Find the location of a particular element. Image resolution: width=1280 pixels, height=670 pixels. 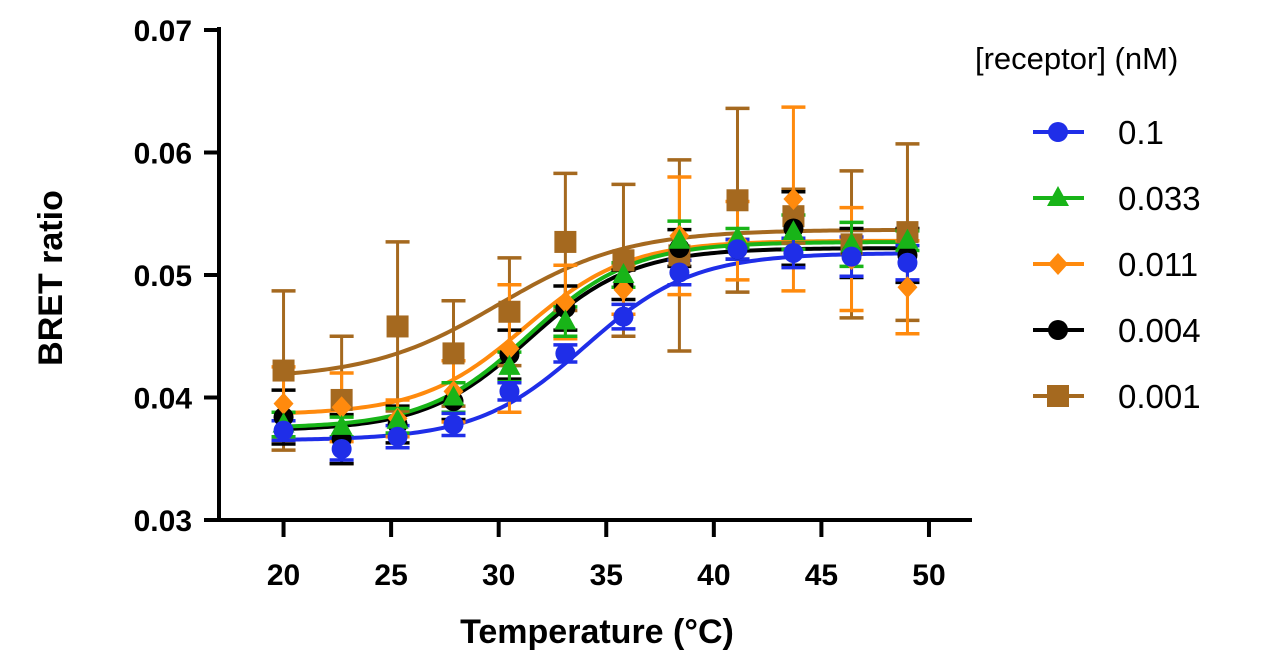

x-ticks: 20 25 30 35 40 45 50 is located at coordinates (606, 556).